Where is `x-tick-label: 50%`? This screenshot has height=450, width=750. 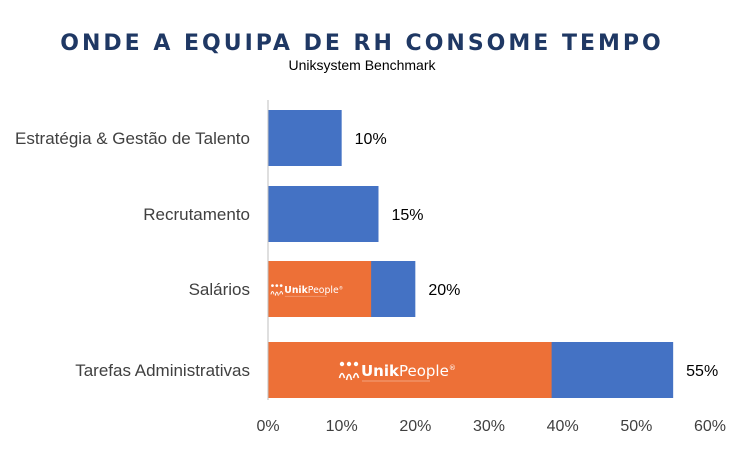 x-tick-label: 50% is located at coordinates (636, 426).